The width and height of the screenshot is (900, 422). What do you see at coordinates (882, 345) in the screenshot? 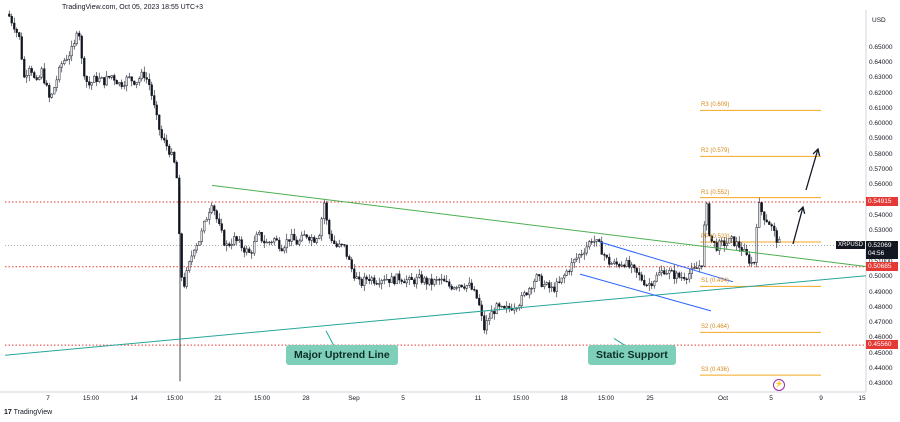
I see `static-level-tag: 0.45560` at bounding box center [882, 345].